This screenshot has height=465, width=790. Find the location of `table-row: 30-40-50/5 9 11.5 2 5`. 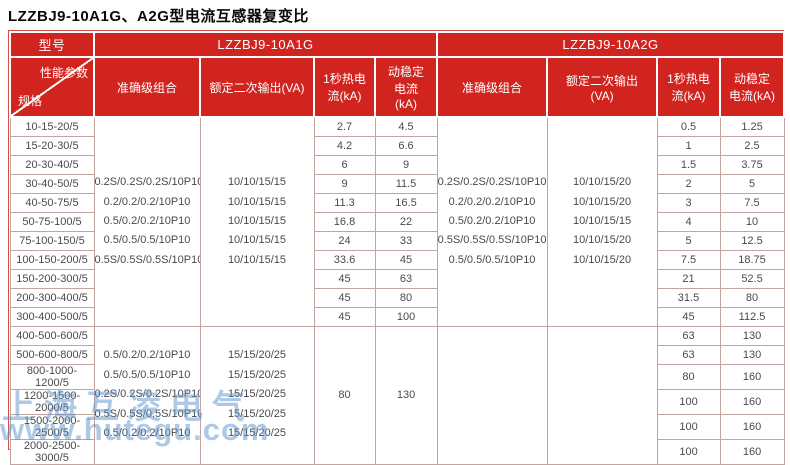

table-row: 30-40-50/5 9 11.5 2 5 is located at coordinates (397, 183).